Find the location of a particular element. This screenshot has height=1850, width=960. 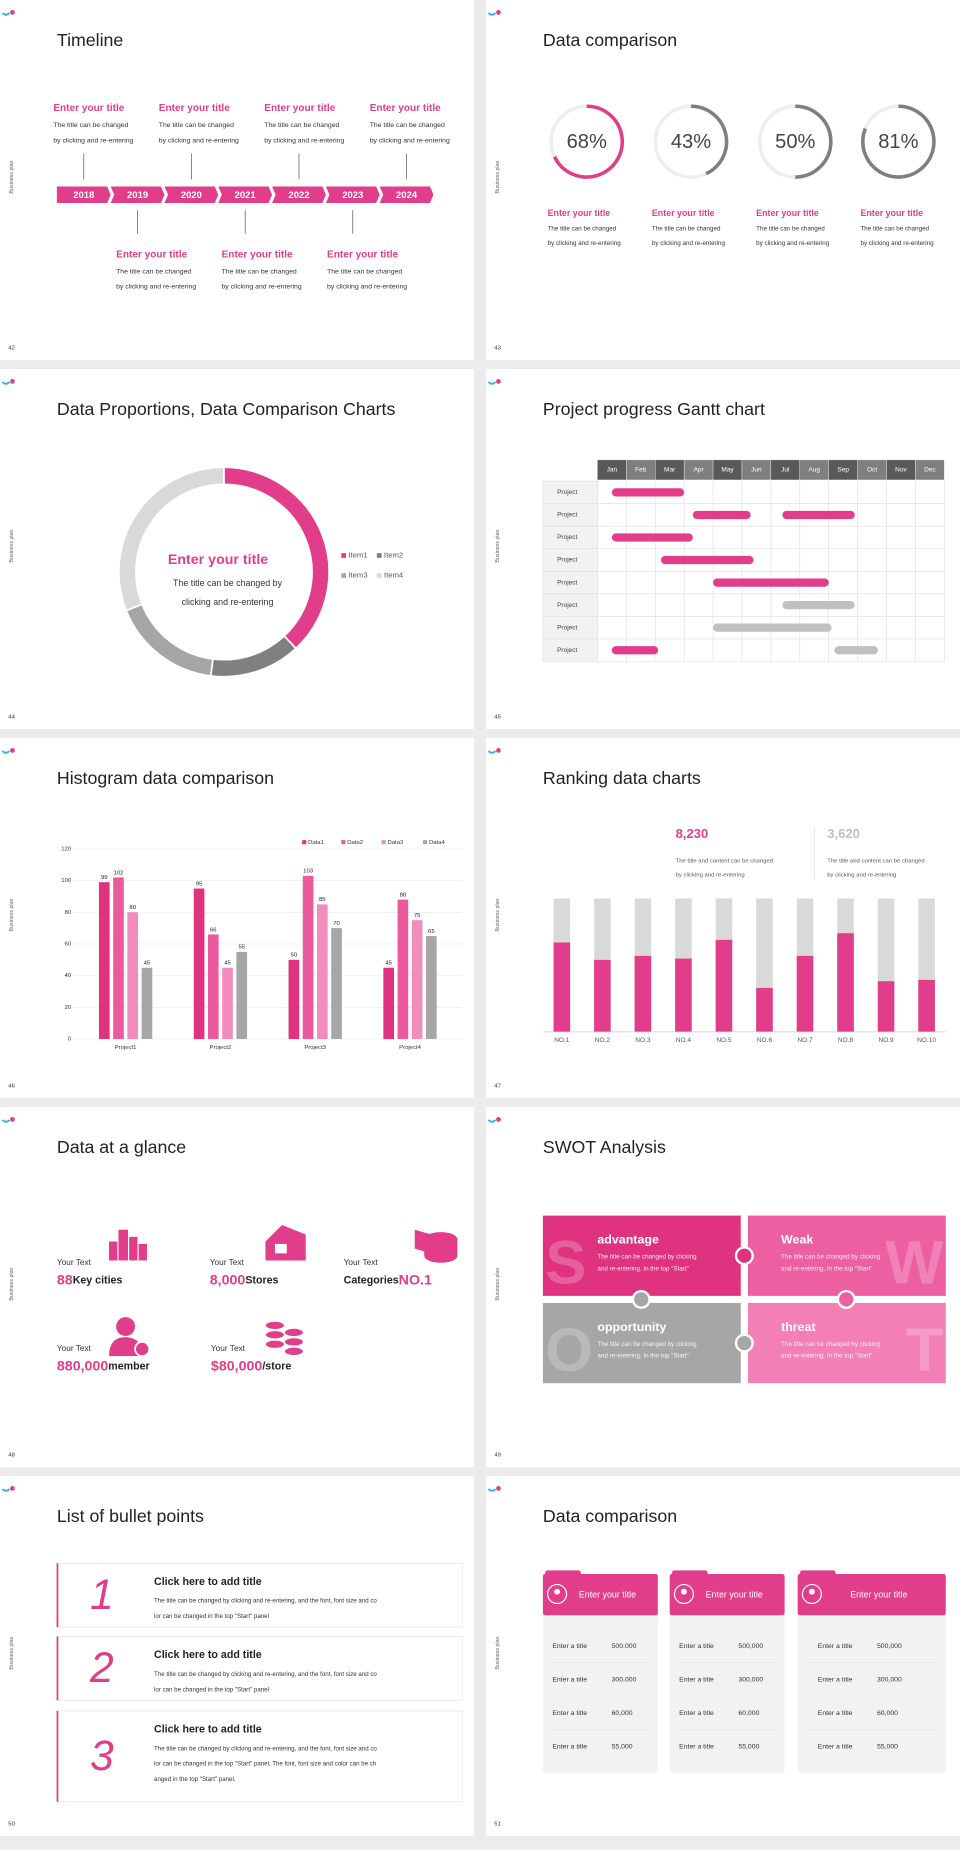

month-label: Aug is located at coordinates (814, 470).